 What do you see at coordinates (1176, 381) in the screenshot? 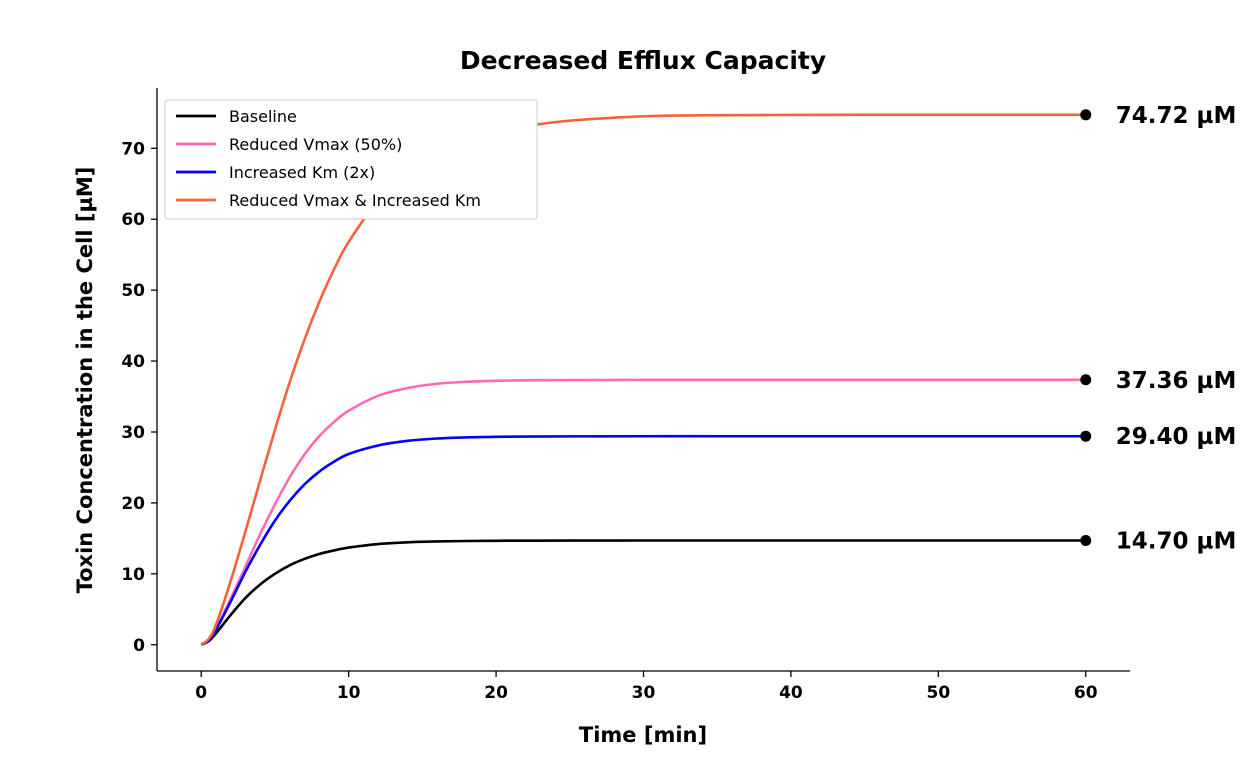
I see `end-value-label: 37.36 µM` at bounding box center [1176, 381].